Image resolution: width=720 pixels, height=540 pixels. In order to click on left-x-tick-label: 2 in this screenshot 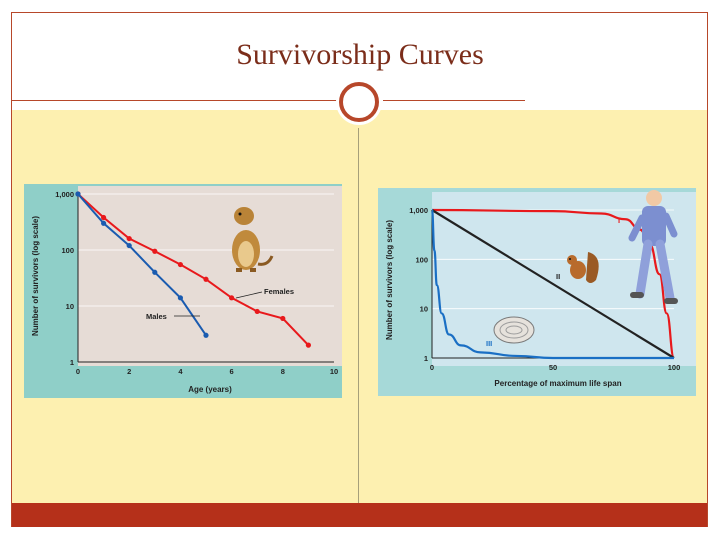, I will do `click(129, 371)`.